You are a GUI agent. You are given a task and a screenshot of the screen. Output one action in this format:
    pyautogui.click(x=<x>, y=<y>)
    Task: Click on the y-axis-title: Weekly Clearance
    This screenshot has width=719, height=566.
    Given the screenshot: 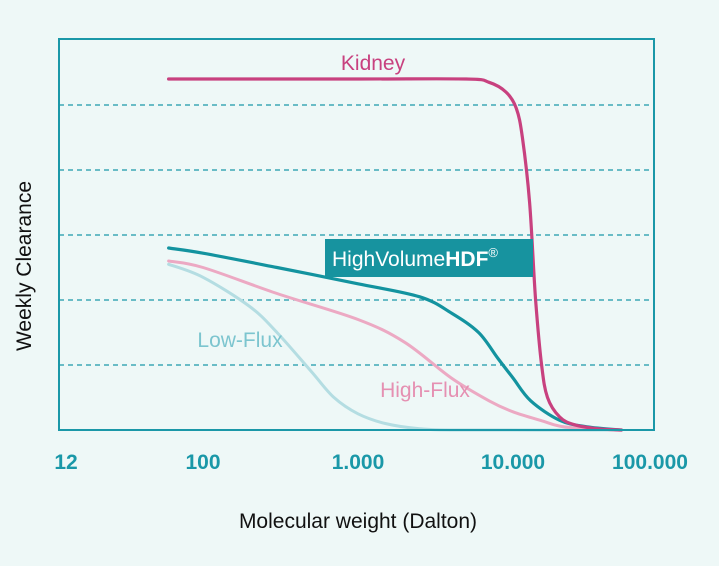 What is the action you would take?
    pyautogui.click(x=24, y=266)
    